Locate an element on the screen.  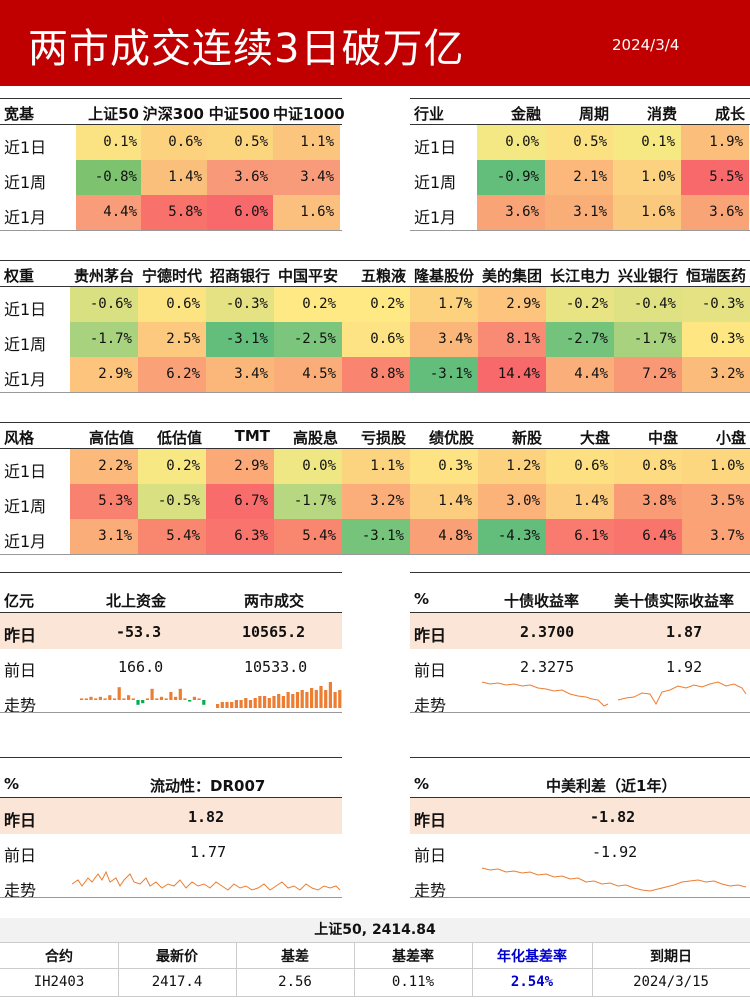
weight-value-cell: 2.5% is located at coordinates (172, 339).